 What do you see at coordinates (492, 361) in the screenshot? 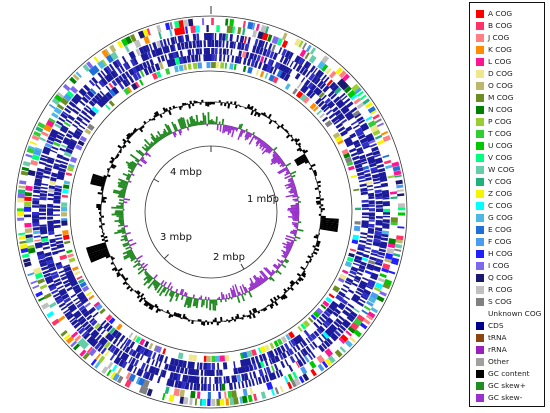
I see `legend-item: Other` at bounding box center [492, 361].